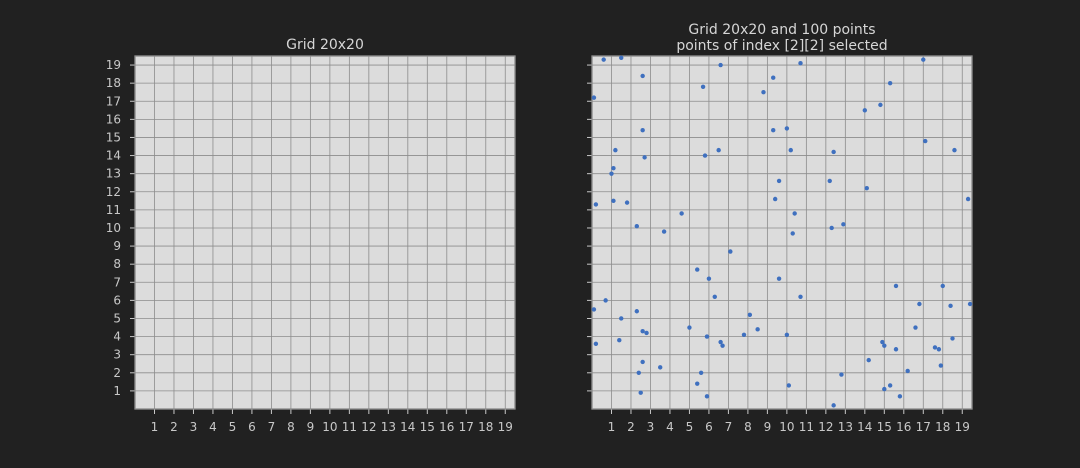  What do you see at coordinates (427, 427) in the screenshot?
I see `x-tick-label: 15` at bounding box center [427, 427].